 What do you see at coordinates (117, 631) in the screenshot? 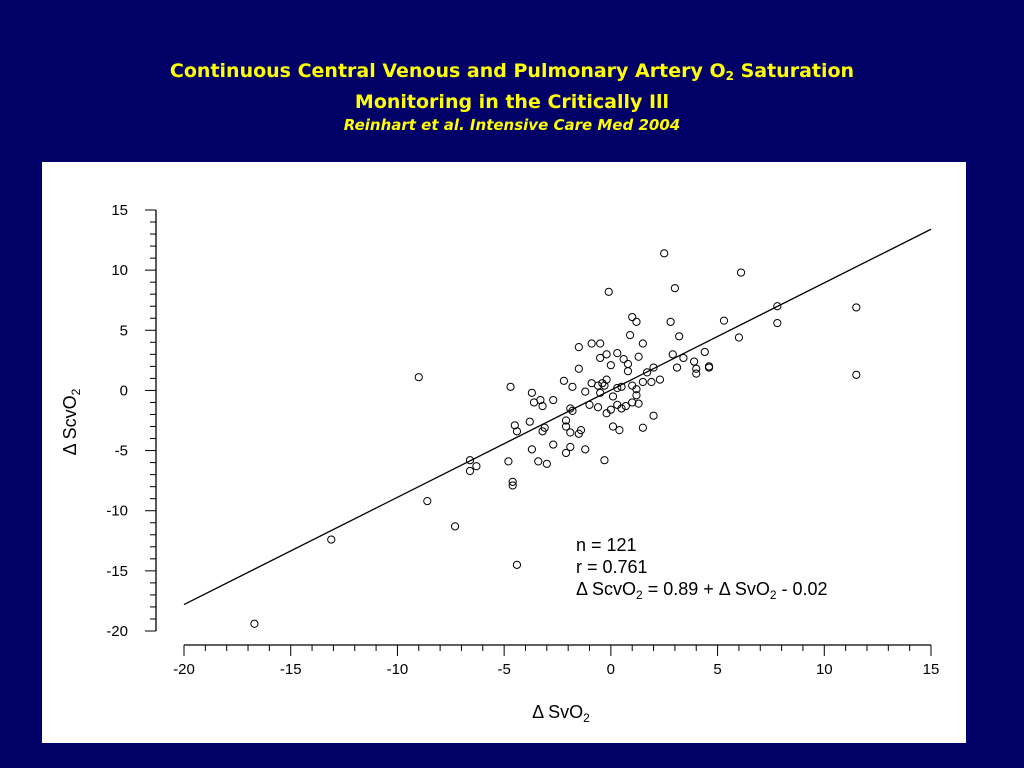
I see `y-tick-label: -20` at bounding box center [117, 631].